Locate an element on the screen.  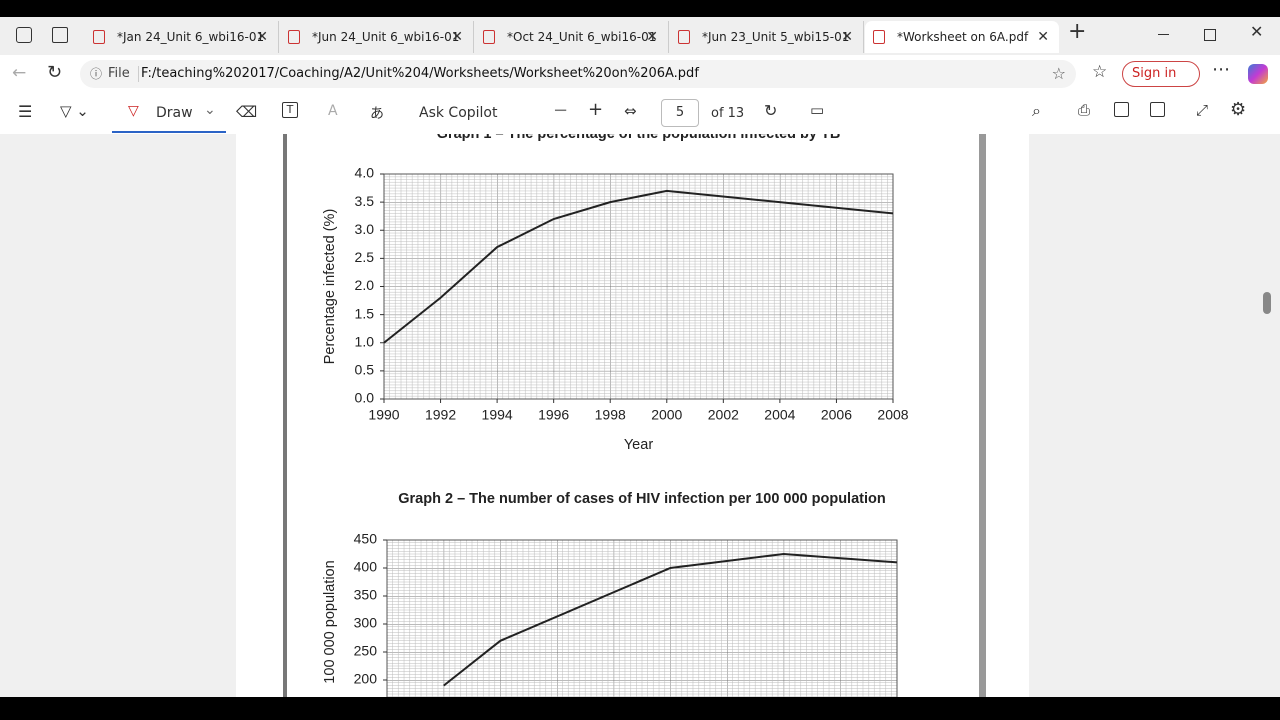
draw-icon: ▽ is located at coordinates (133, 111).